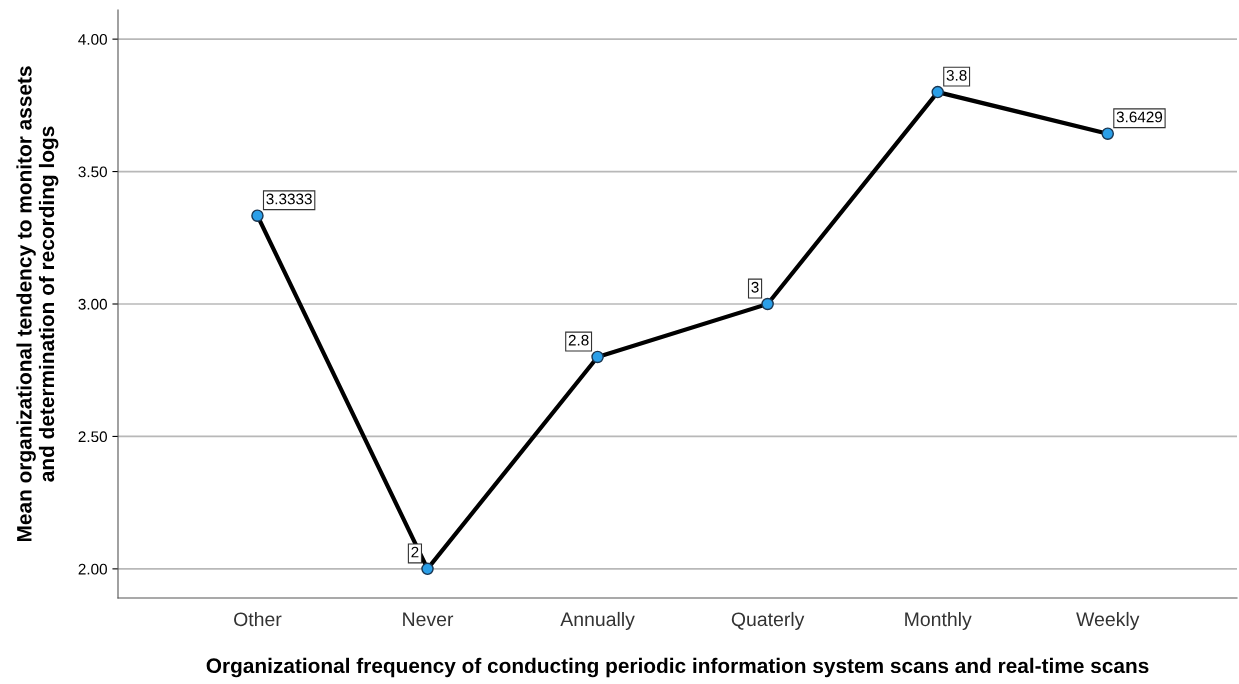 The height and width of the screenshot is (684, 1239). I want to click on data-label: 2.8, so click(578, 340).